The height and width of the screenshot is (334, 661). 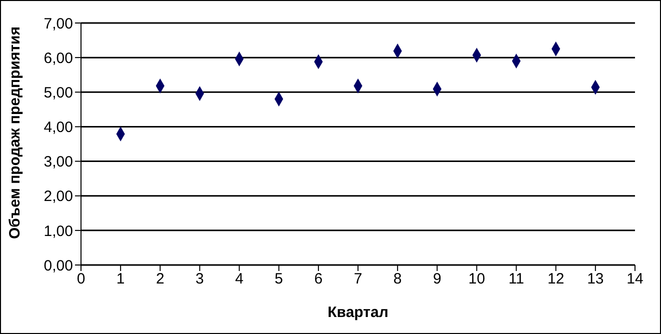 What do you see at coordinates (58, 58) in the screenshot?
I see `y-tick-label: 6,00` at bounding box center [58, 58].